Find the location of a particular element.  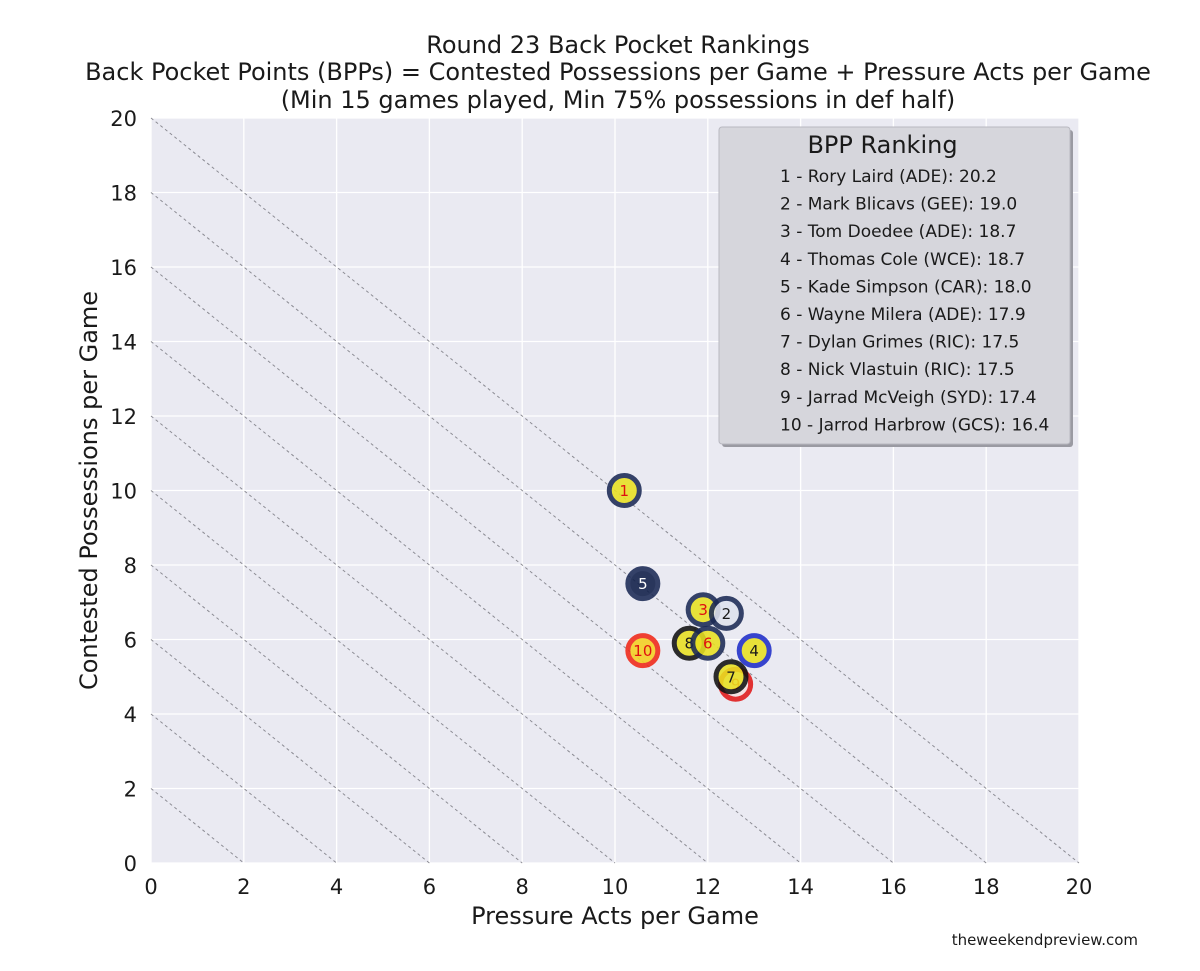

y-tick-label: 2 is located at coordinates (130, 790).